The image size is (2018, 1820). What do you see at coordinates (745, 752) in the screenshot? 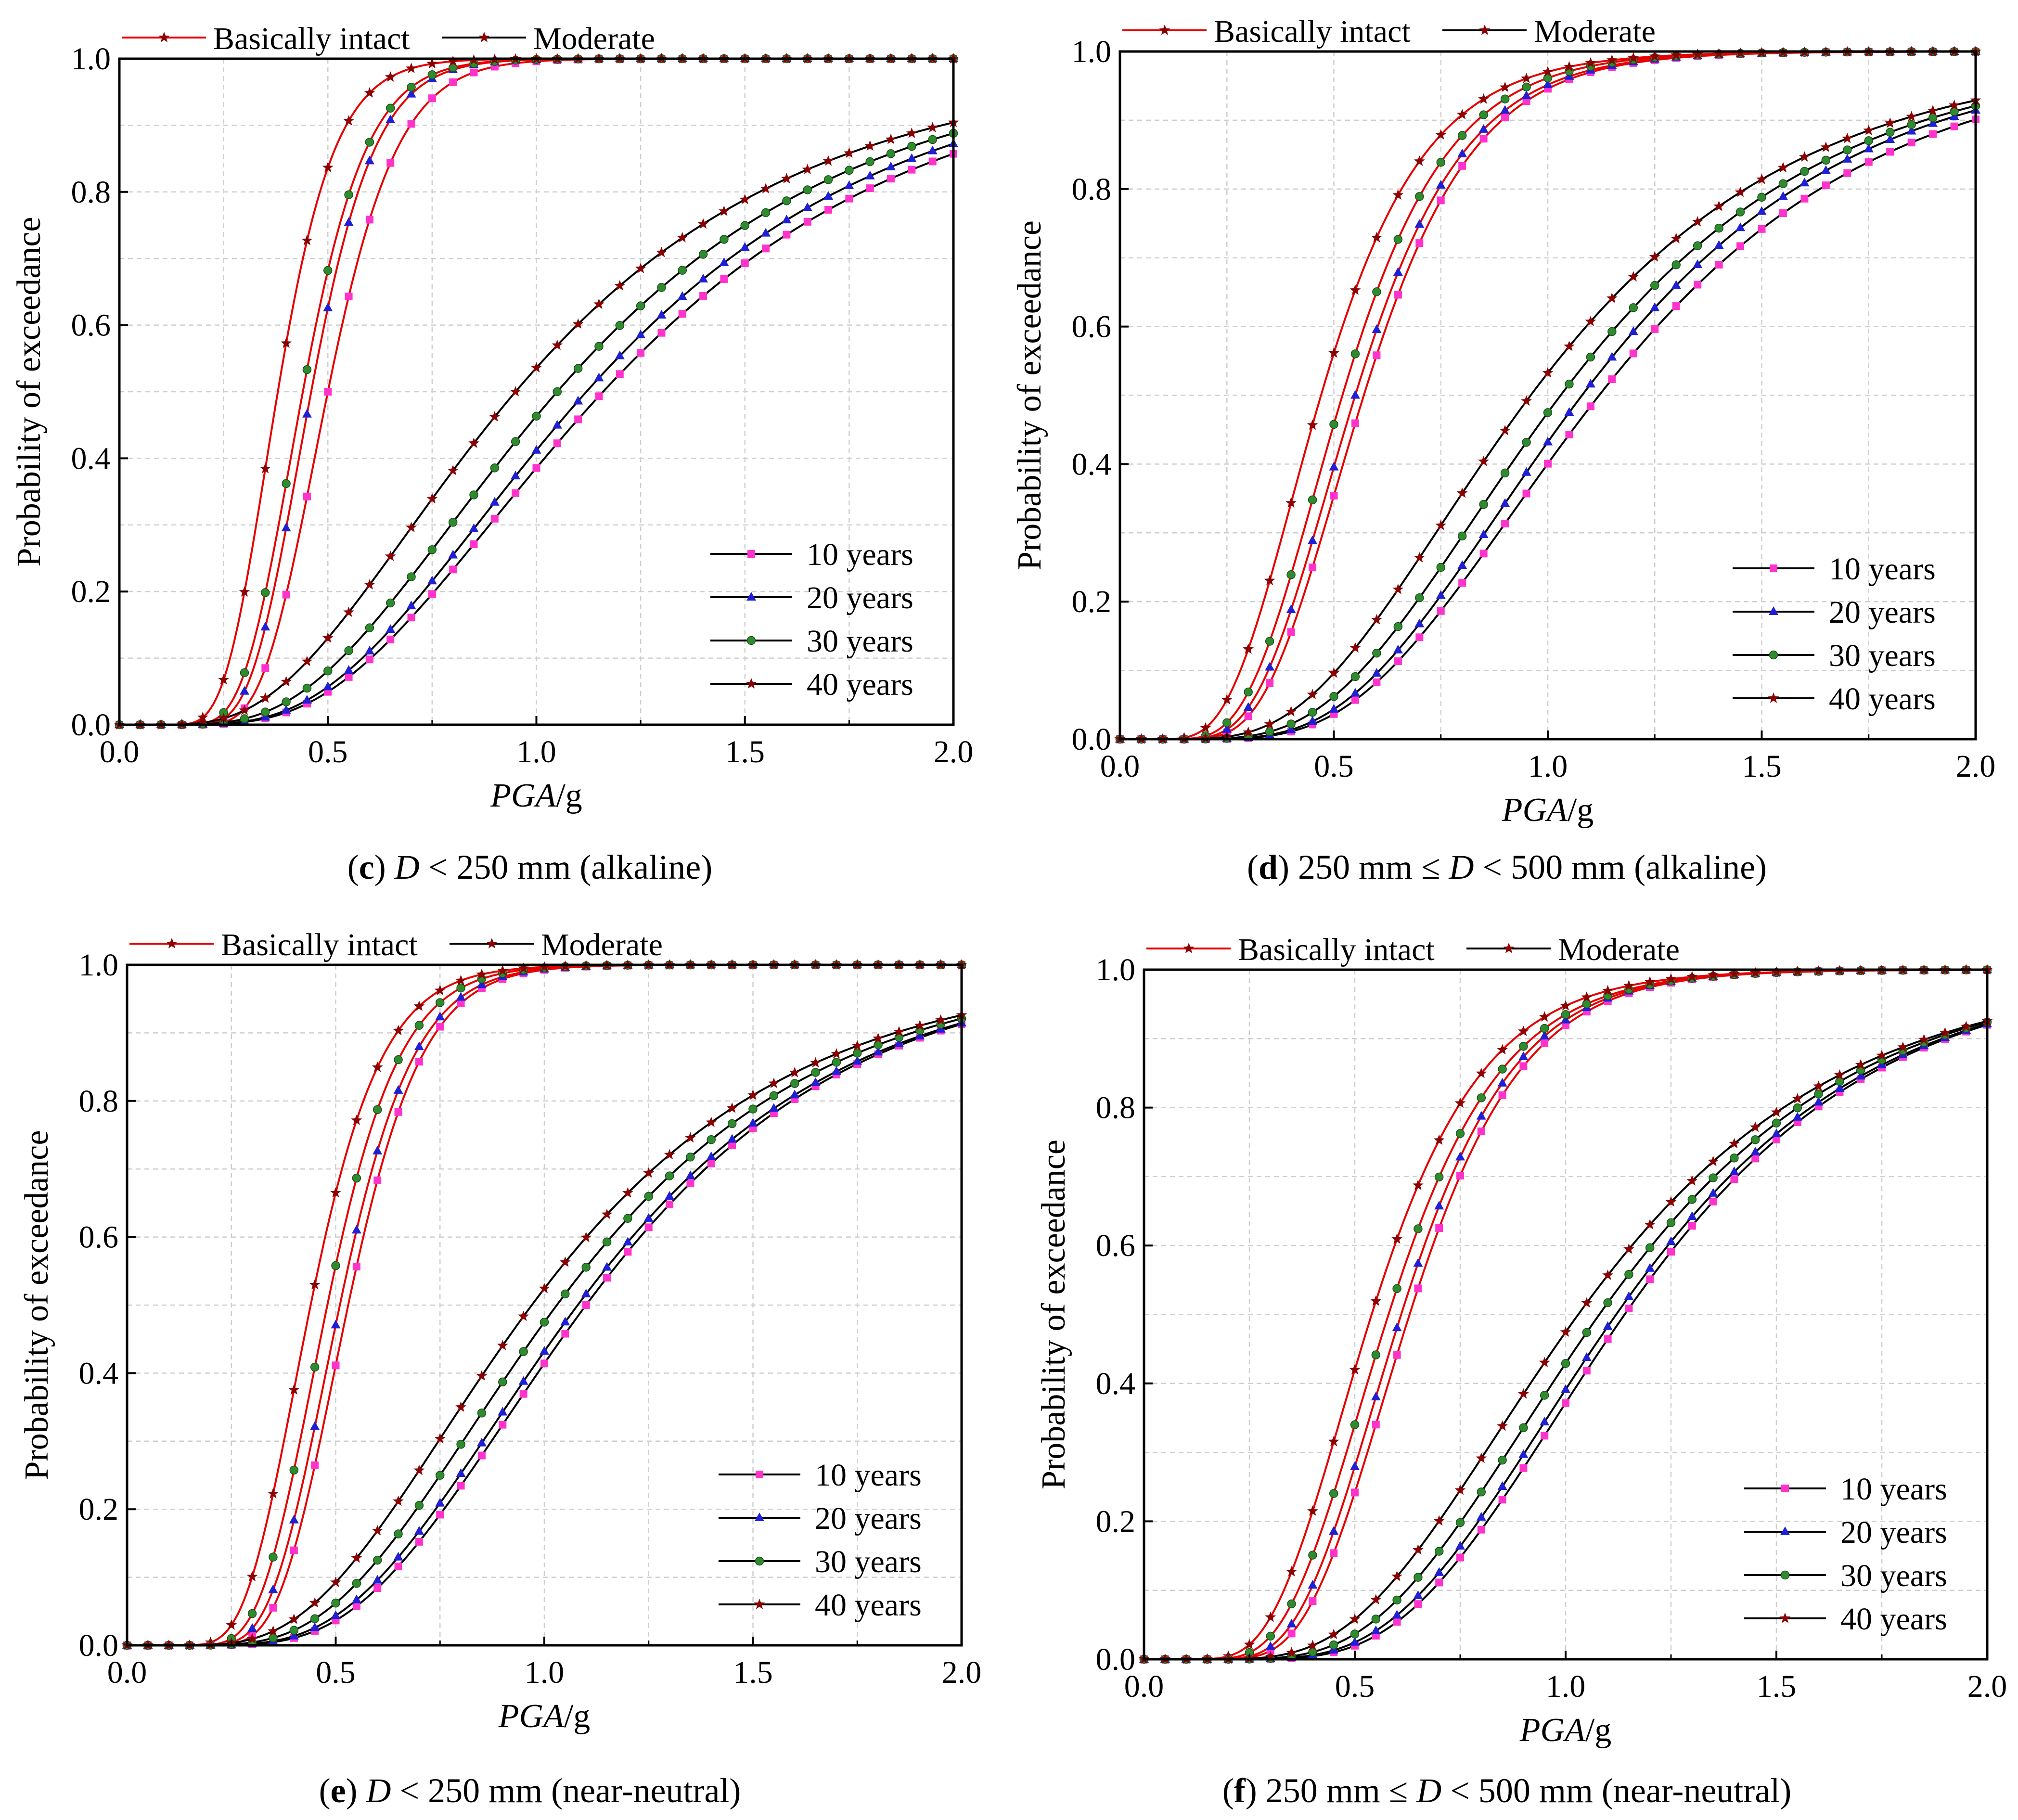
I see `x-tick-label: 1.5` at bounding box center [745, 752].